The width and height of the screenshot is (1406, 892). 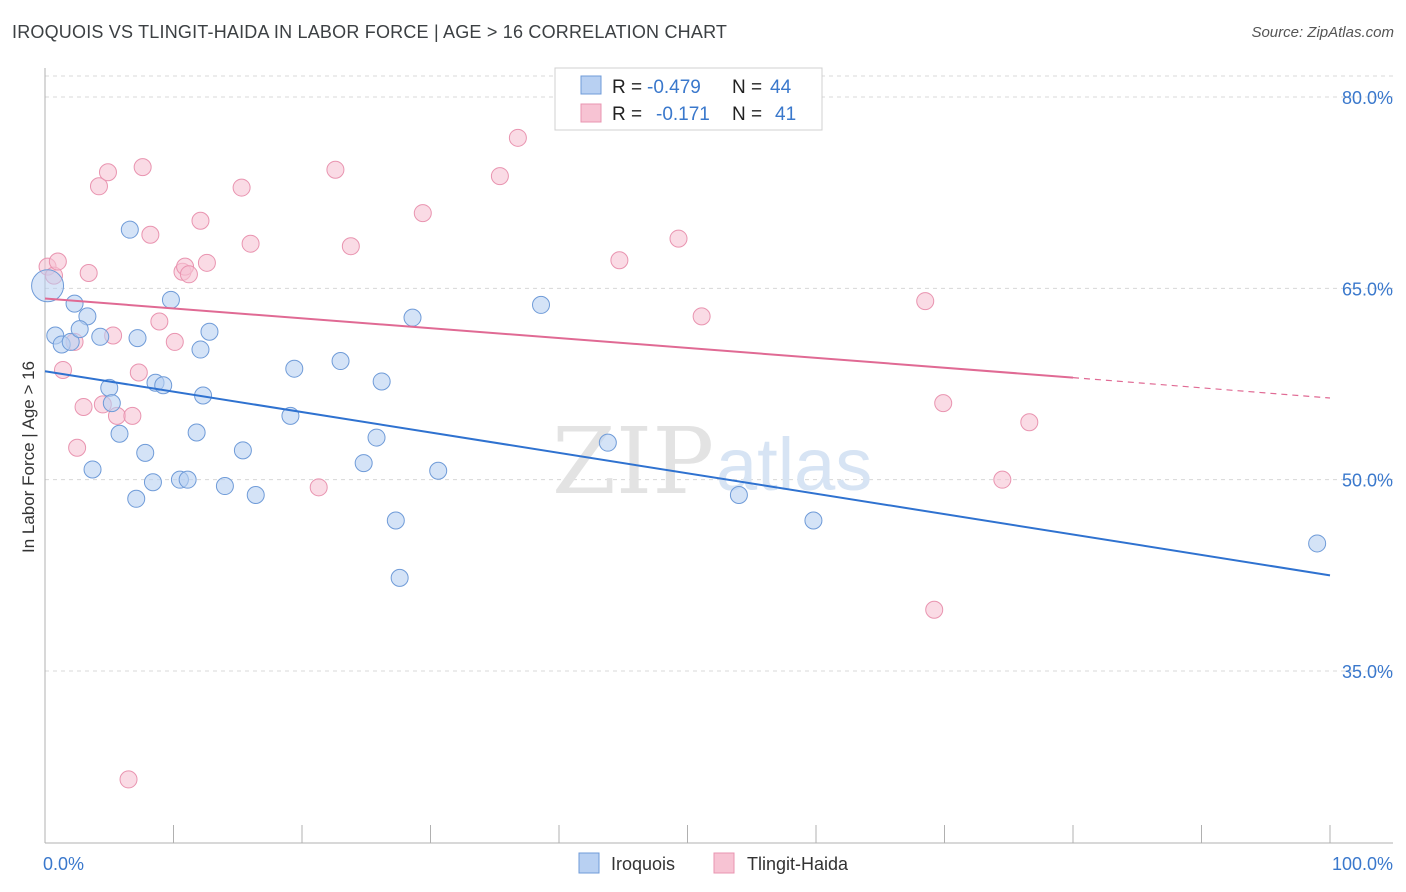 I want to click on y-axis-label: In Labor Force | Age > 16, so click(x=28, y=457).